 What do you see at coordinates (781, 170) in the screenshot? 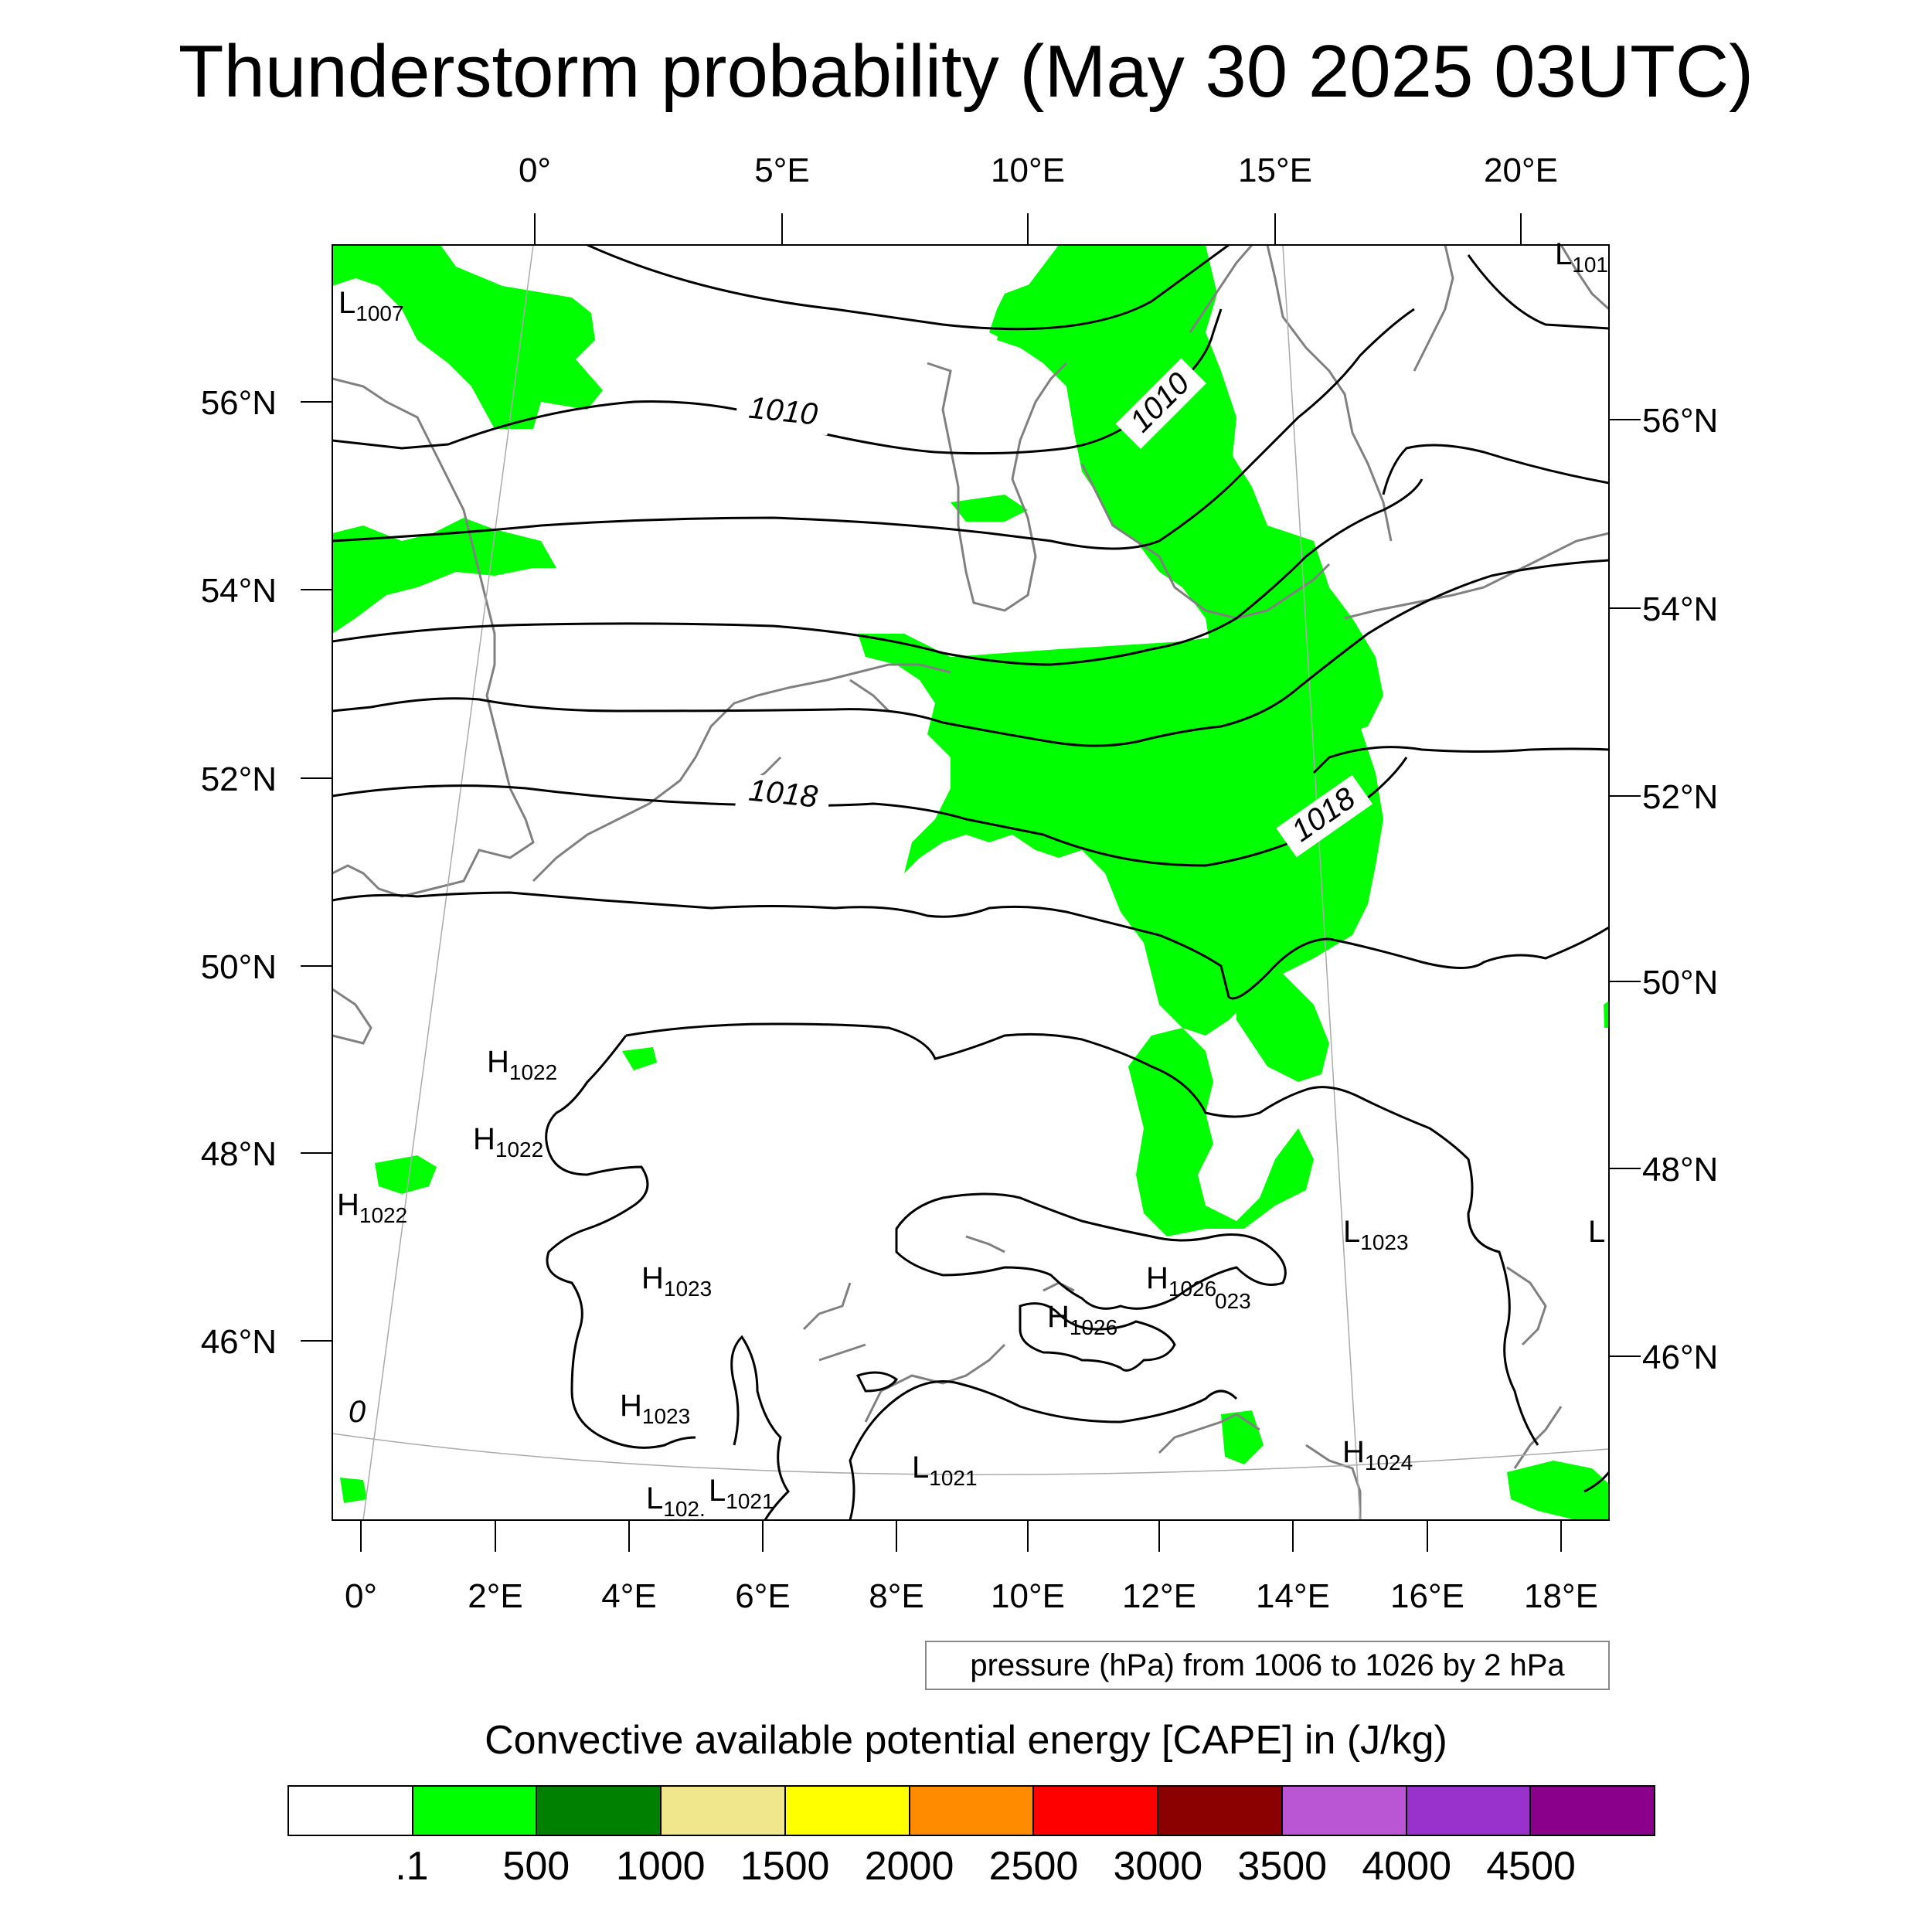
I see `lon-label-top: 5°E` at bounding box center [781, 170].